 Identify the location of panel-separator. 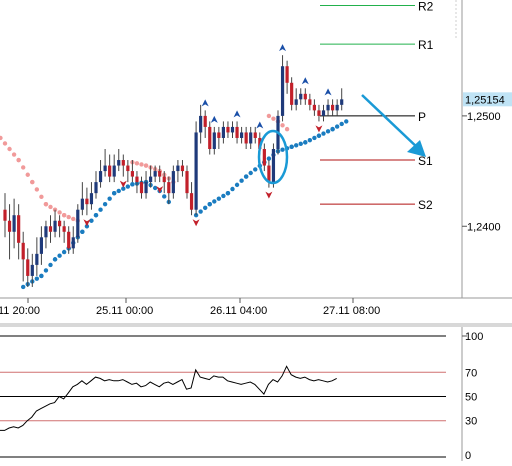
(256, 325).